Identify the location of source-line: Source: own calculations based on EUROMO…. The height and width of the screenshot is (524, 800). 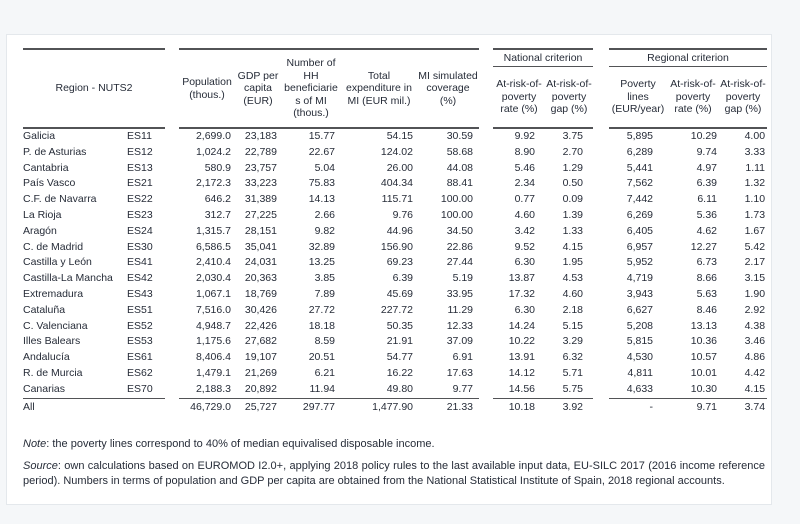
(394, 474).